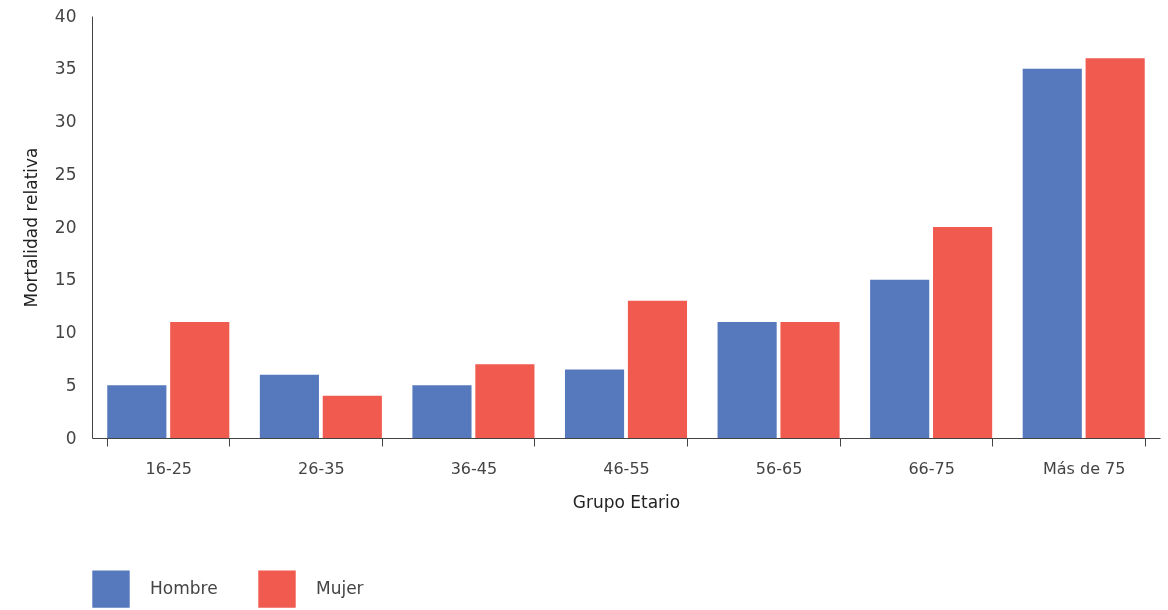 This screenshot has width=1168, height=610. I want to click on legend-label: Mujer, so click(340, 588).